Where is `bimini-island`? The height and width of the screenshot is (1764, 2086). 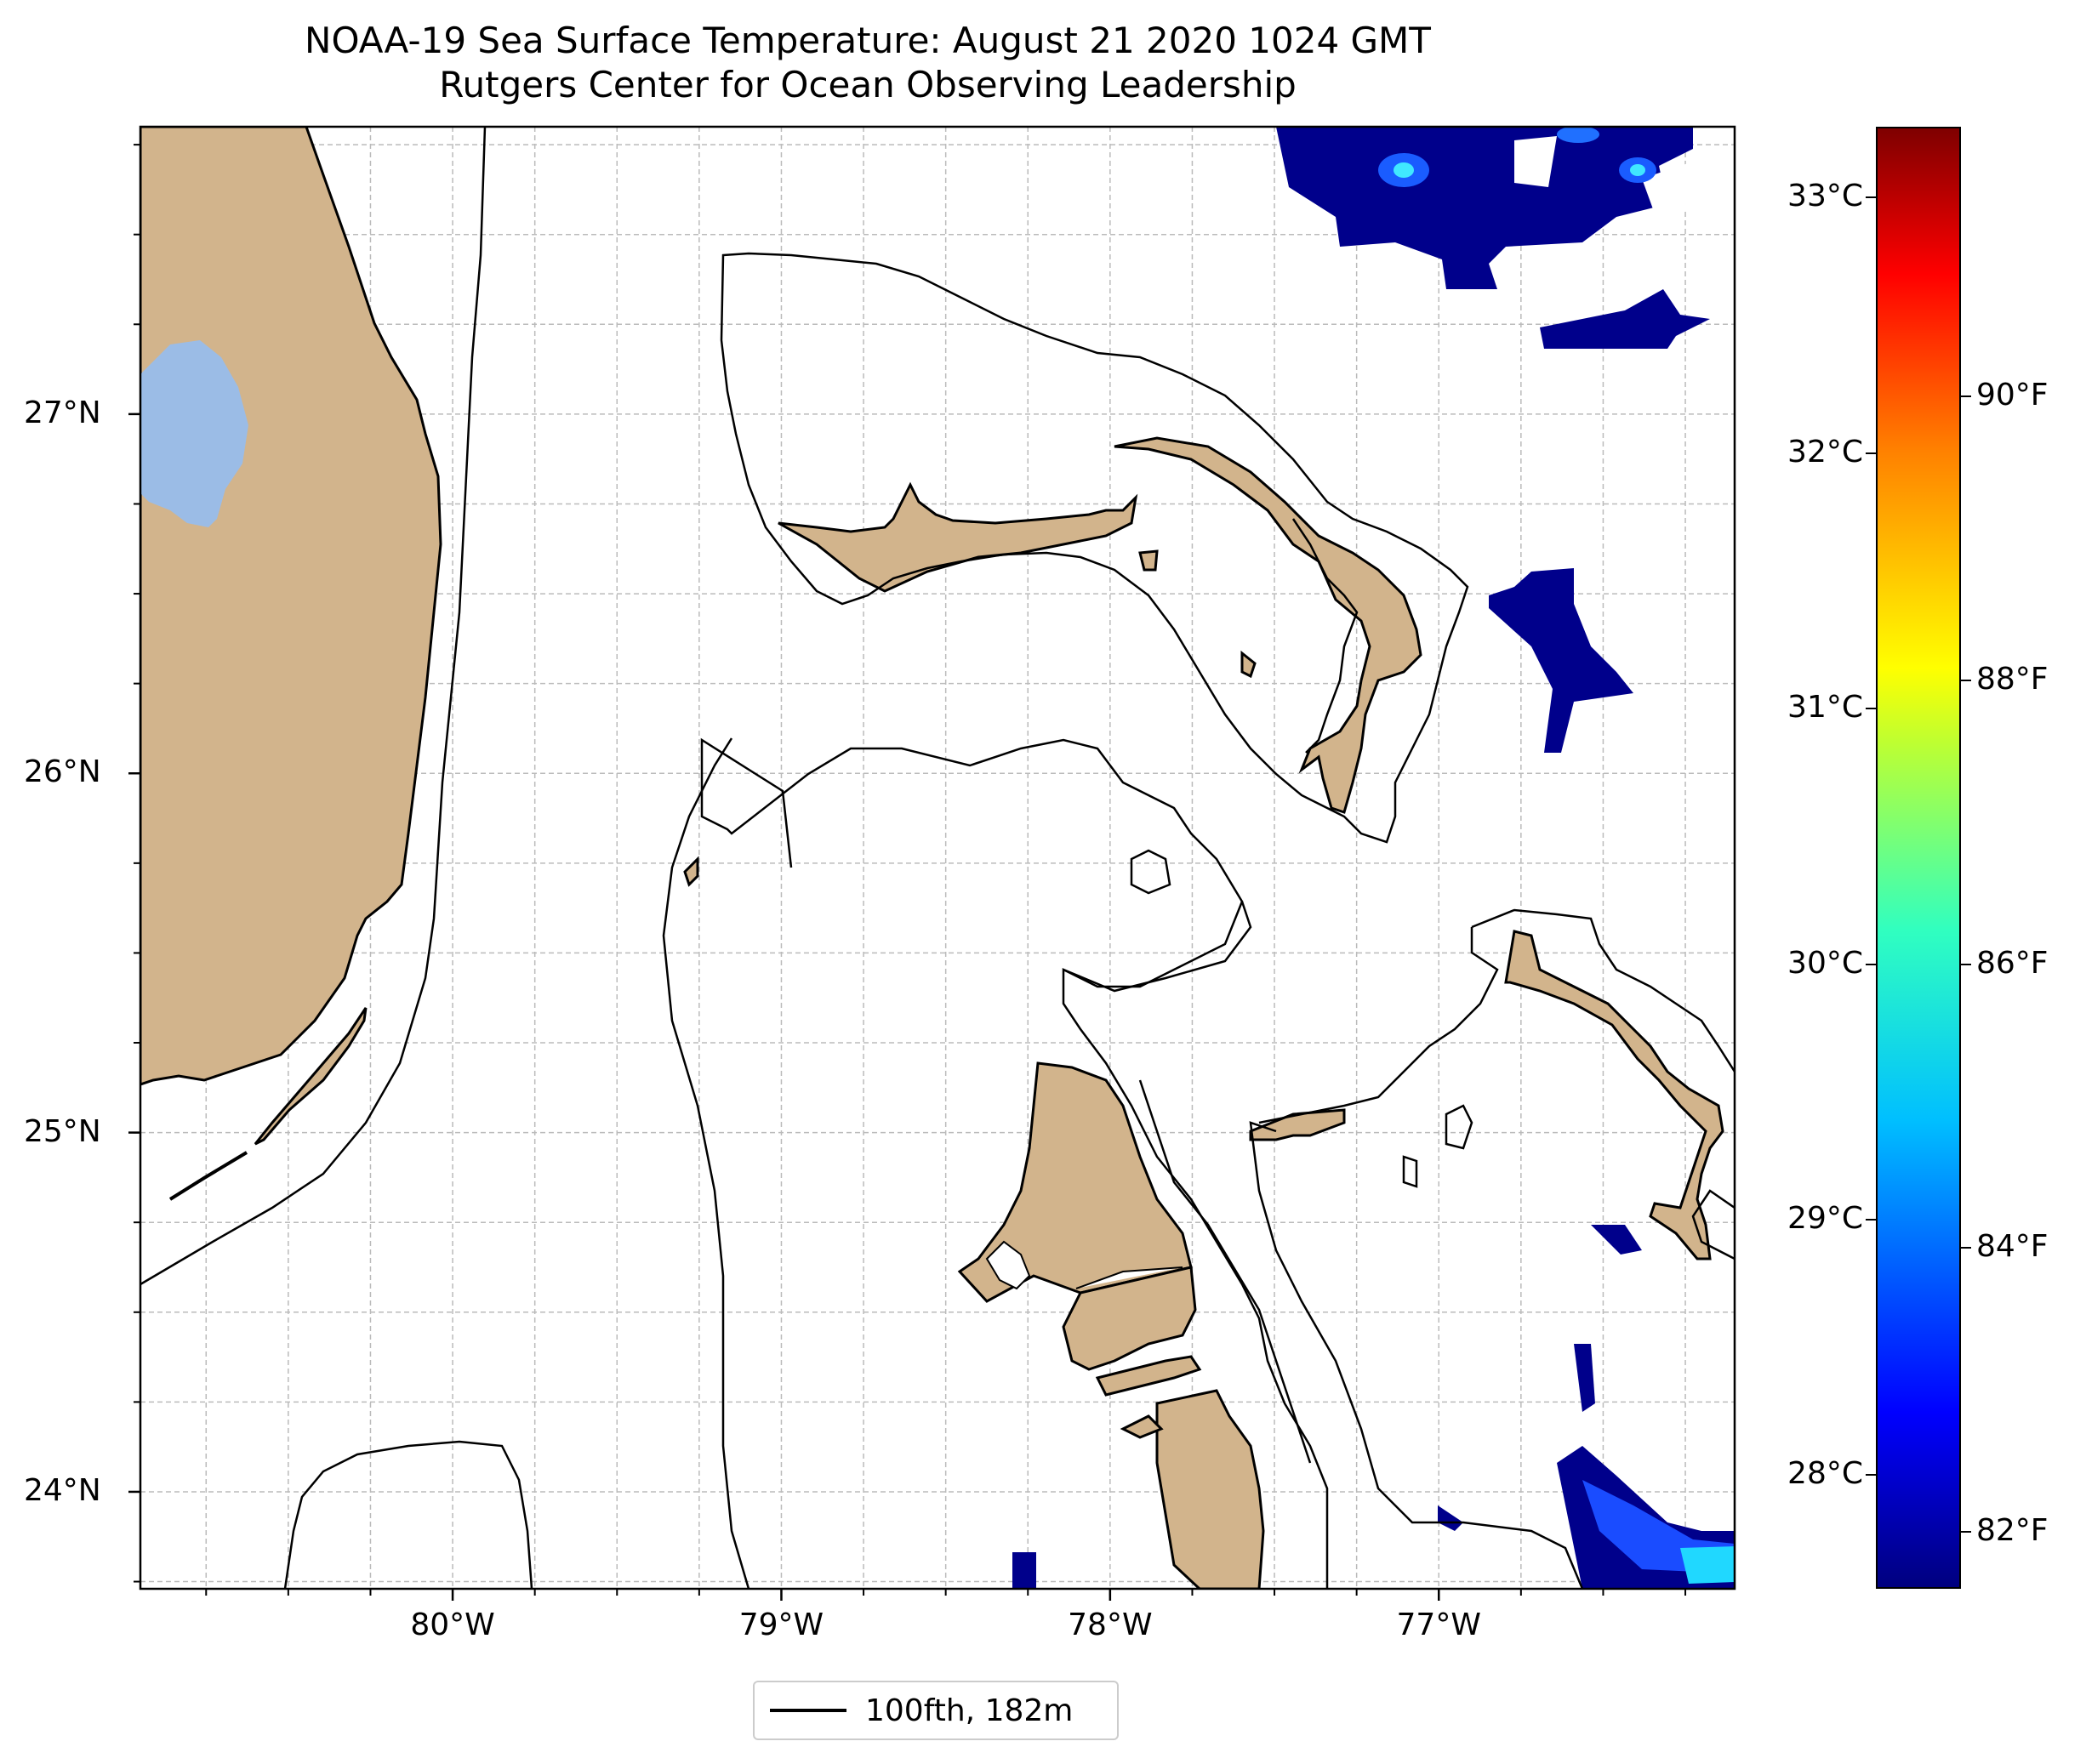 bimini-island is located at coordinates (691, 871).